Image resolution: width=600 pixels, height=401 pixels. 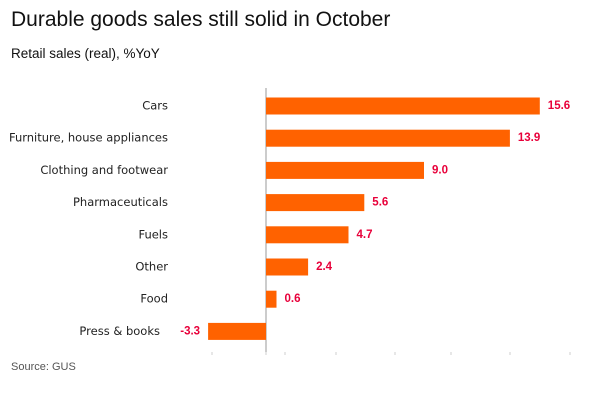 What do you see at coordinates (155, 106) in the screenshot?
I see `category-label: Cars` at bounding box center [155, 106].